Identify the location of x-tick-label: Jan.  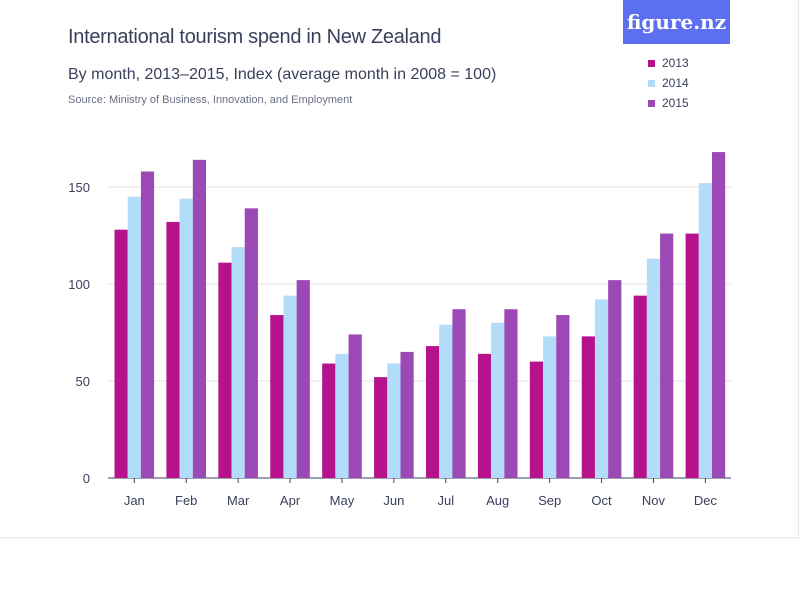
(134, 500).